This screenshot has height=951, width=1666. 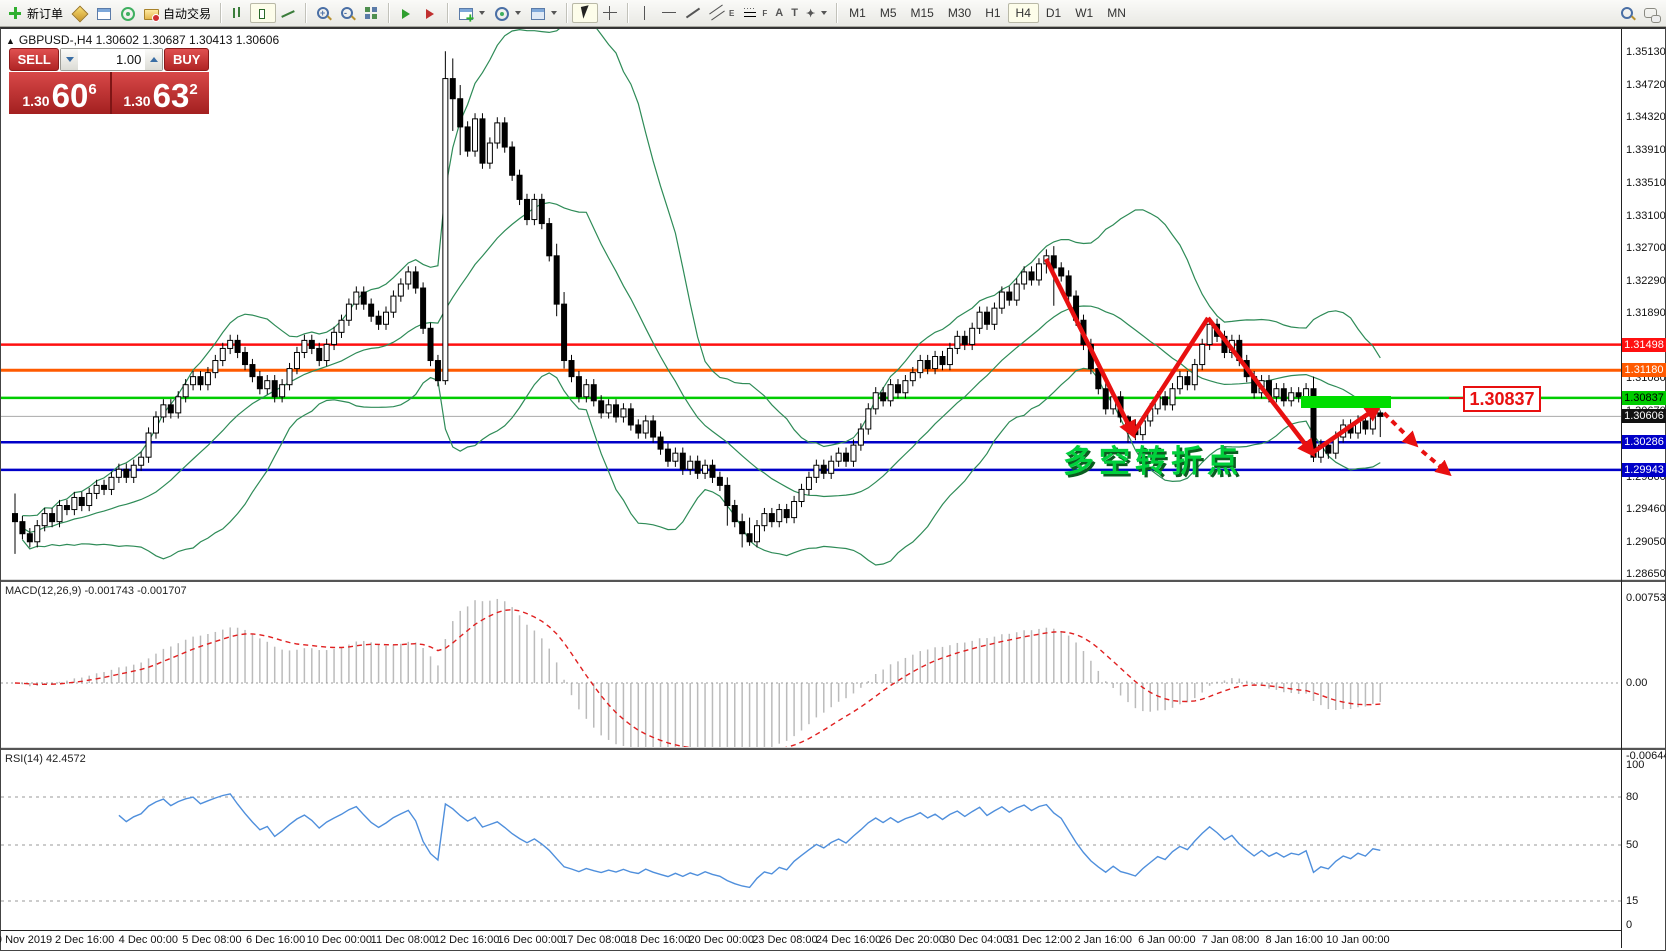 I want to click on market-watch-icon, so click(x=103, y=13).